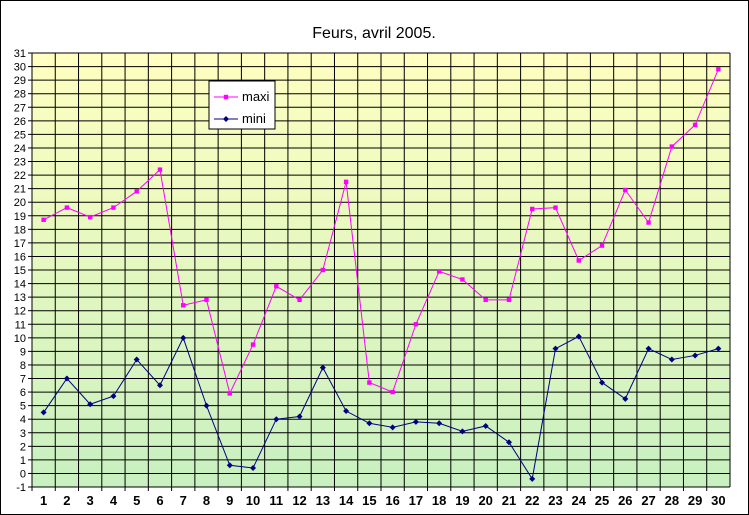 This screenshot has height=515, width=749. What do you see at coordinates (229, 500) in the screenshot?
I see `x-tick-label: 9` at bounding box center [229, 500].